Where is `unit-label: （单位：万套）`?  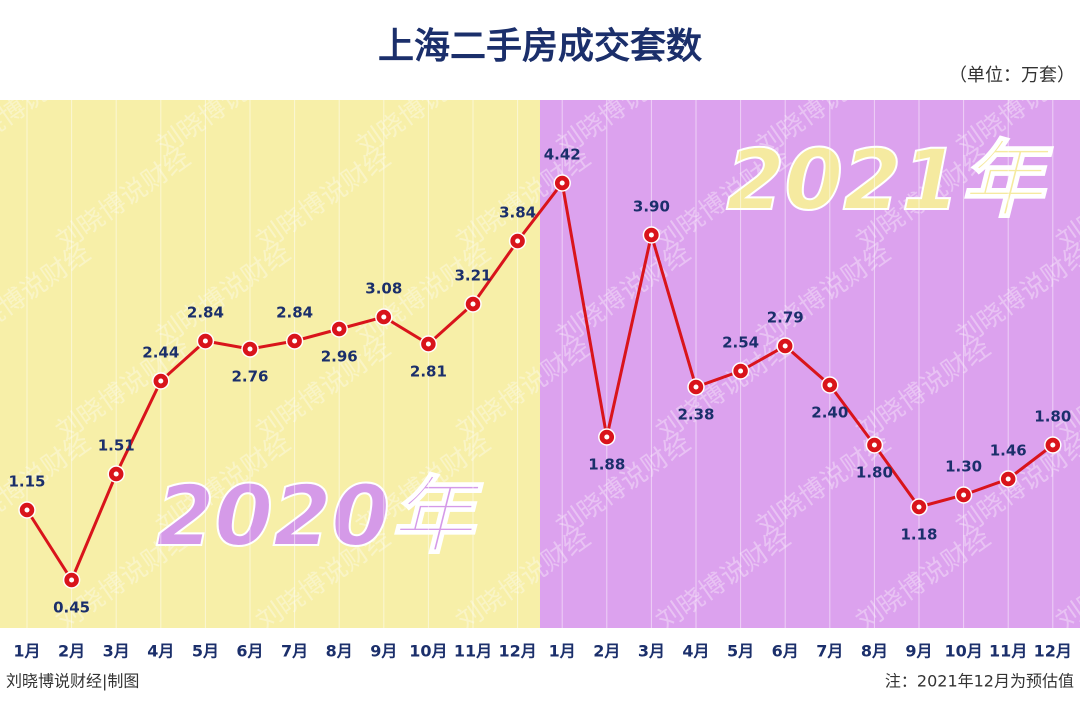 unit-label: （单位：万套） is located at coordinates (1012, 75).